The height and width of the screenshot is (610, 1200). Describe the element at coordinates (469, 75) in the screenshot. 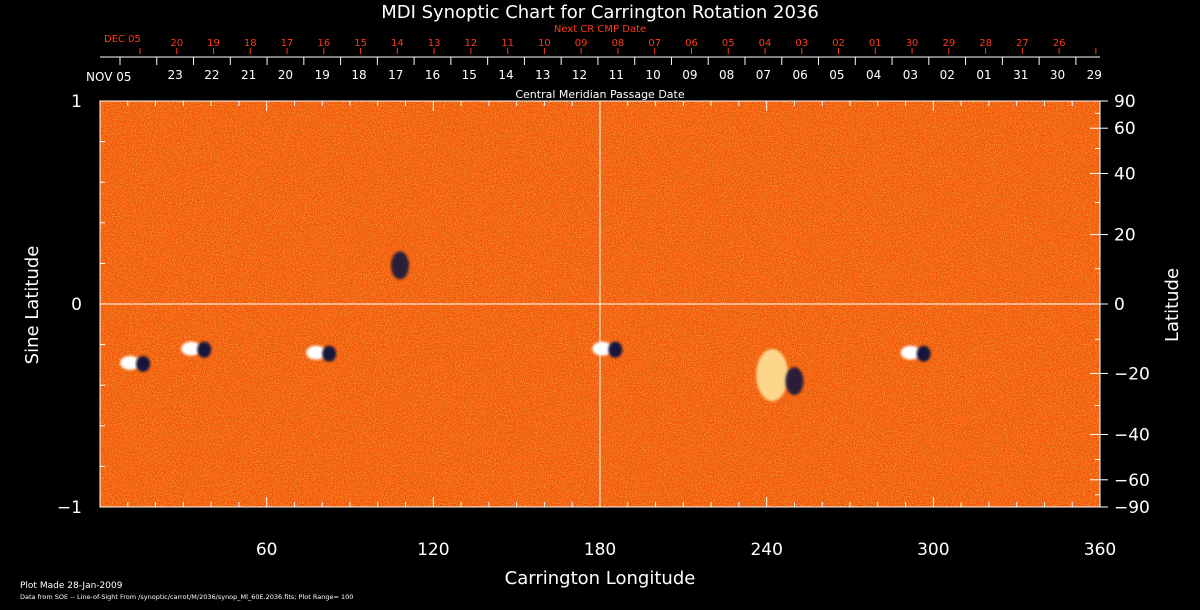

I see `cmp-date-label: 15` at that location.